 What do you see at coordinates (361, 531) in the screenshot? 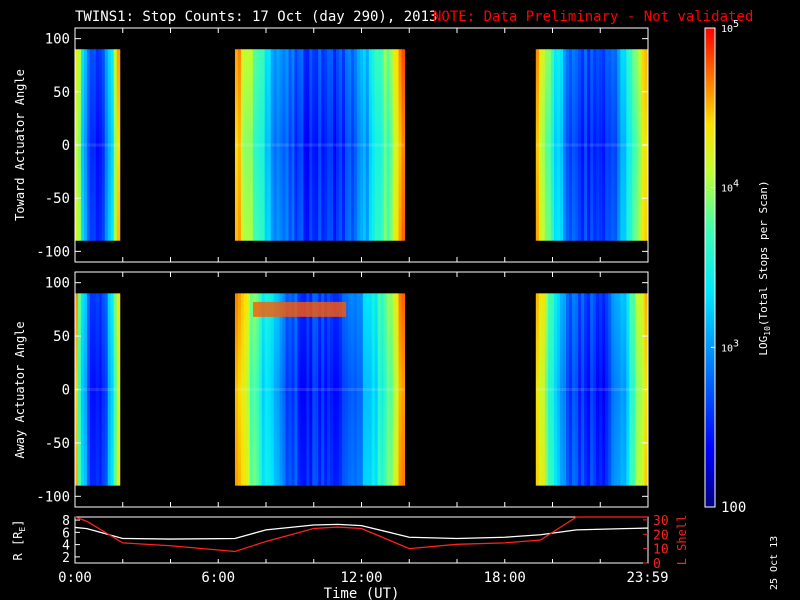
I see `r-series-line` at bounding box center [361, 531].